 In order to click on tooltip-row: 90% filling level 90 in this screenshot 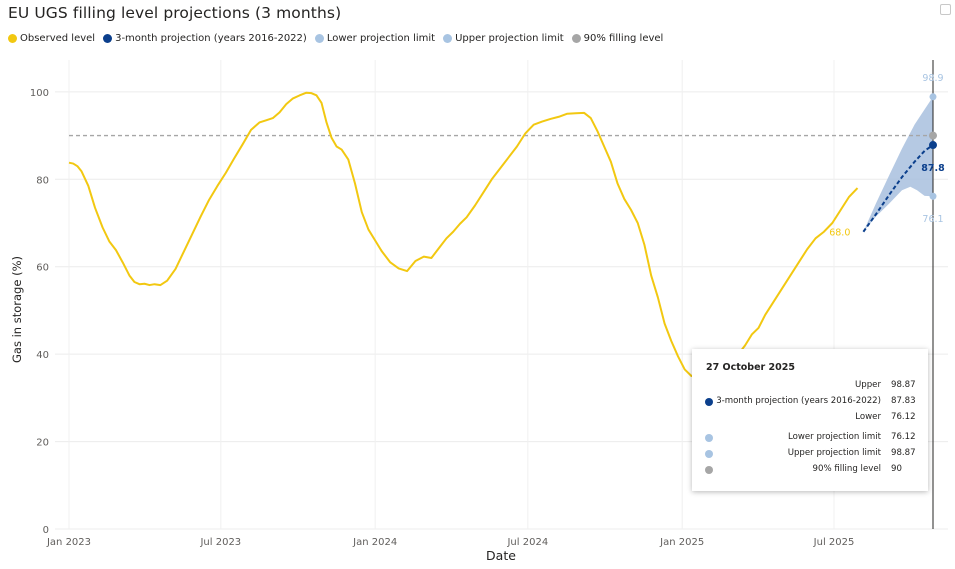, I will do `click(810, 470)`.